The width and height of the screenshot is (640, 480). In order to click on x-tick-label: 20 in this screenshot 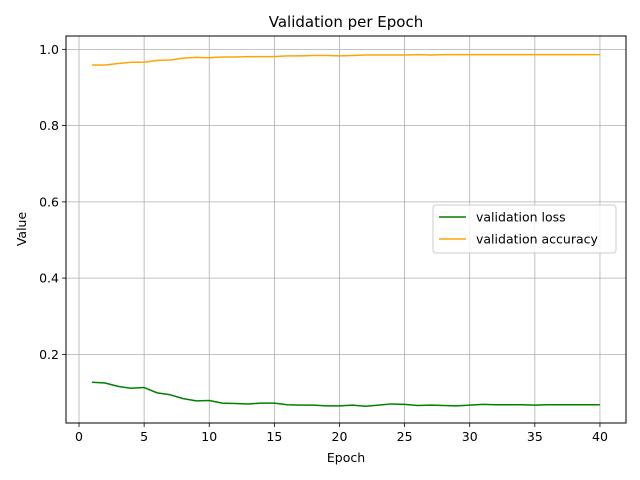, I will do `click(340, 436)`.